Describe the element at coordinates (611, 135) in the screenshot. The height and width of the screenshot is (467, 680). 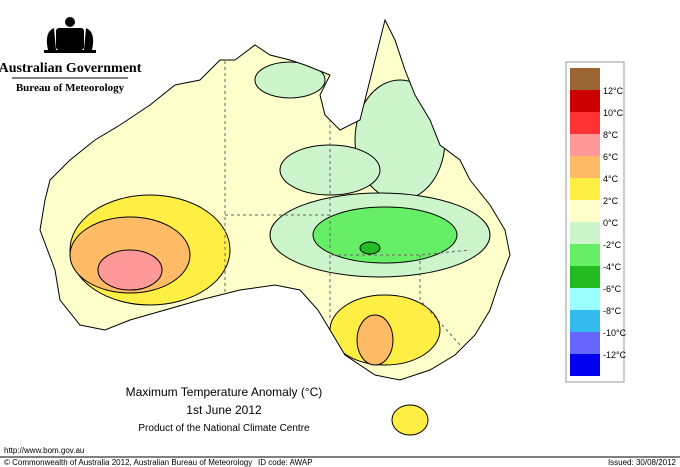
I see `legend-label: 8°C` at that location.